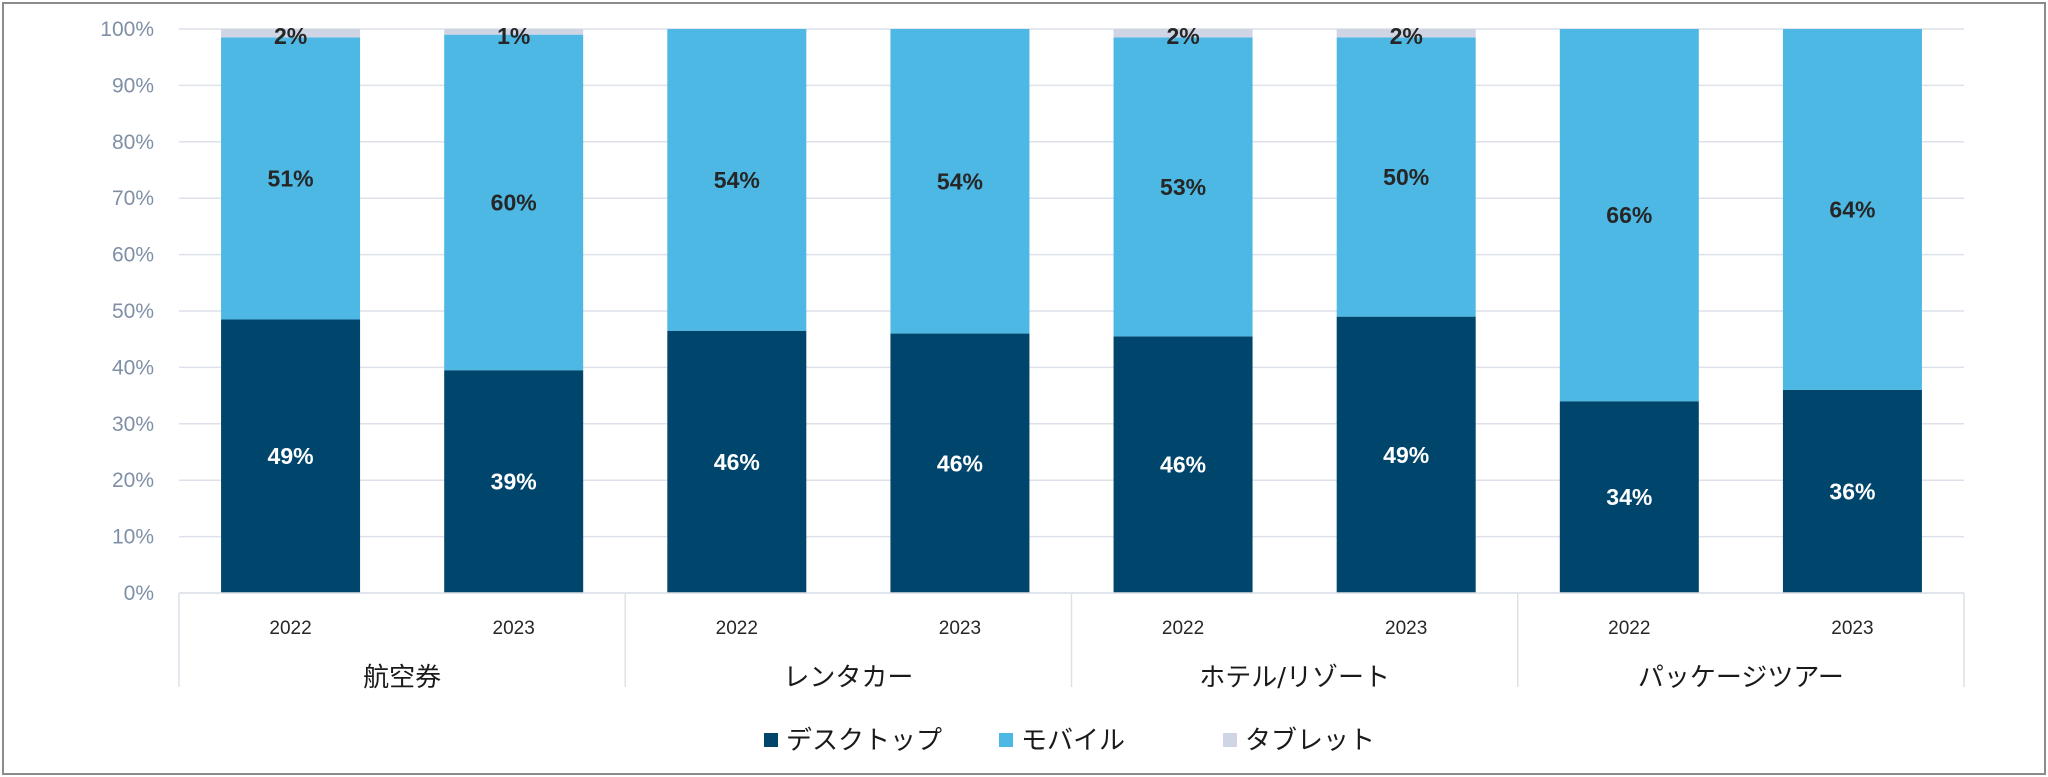  I want to click on legend-label: モバイル, so click(1073, 741).